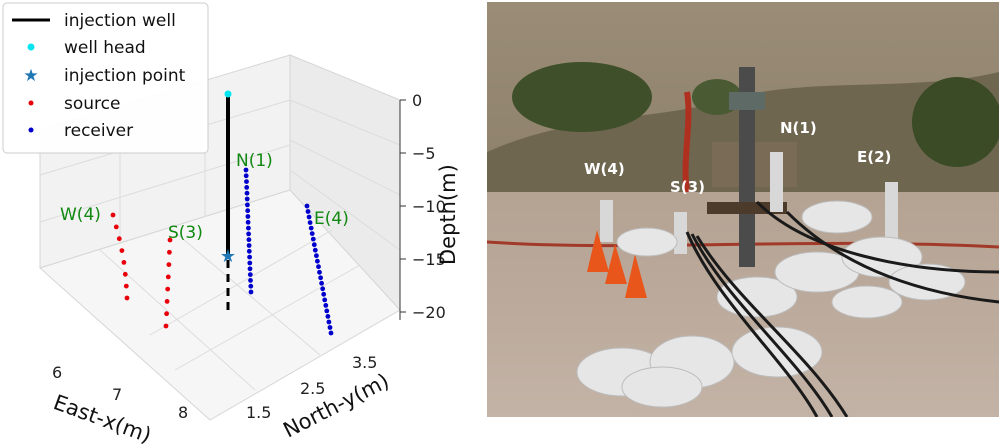 The width and height of the screenshot is (1007, 445). I want to click on post-s, so click(680, 233).